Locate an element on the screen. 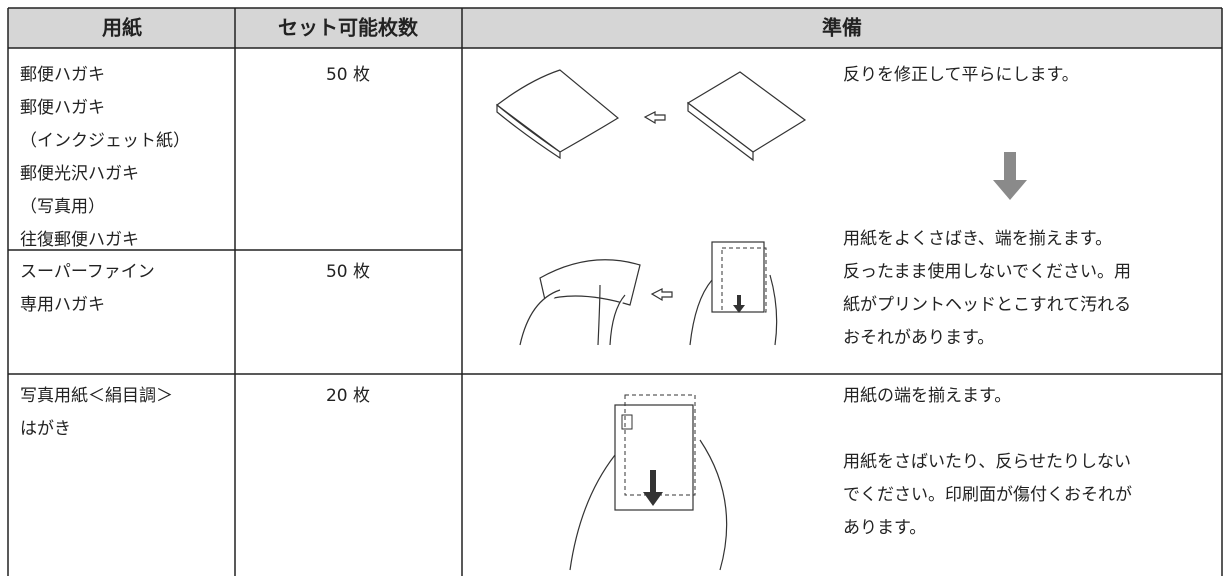  prep-text: でください。印刷面が傷付くおそれが is located at coordinates (987, 495).